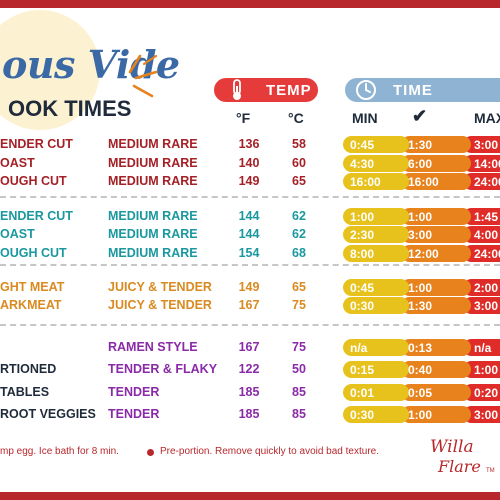 This screenshot has width=500, height=500. I want to click on checkmark-icon: ✔, so click(420, 116).